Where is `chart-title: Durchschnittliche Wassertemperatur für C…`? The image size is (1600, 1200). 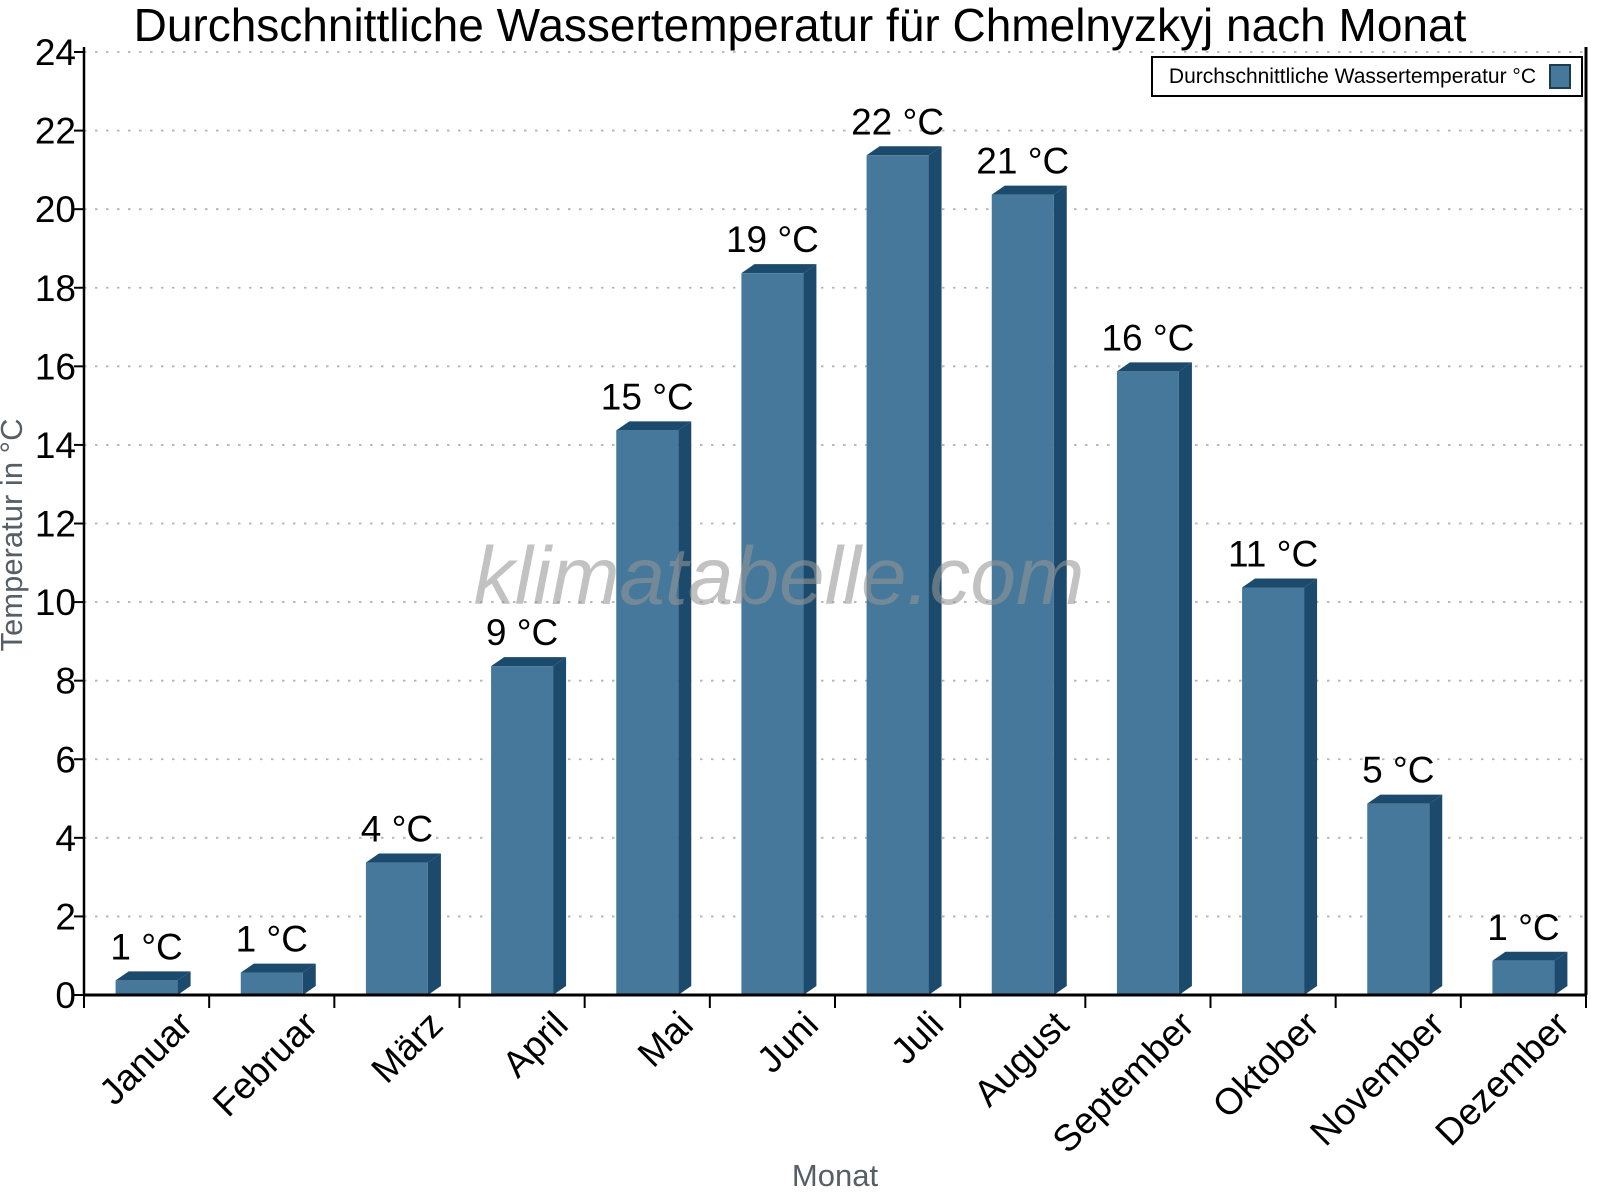
chart-title: Durchschnittliche Wassertemperatur für C… is located at coordinates (800, 25).